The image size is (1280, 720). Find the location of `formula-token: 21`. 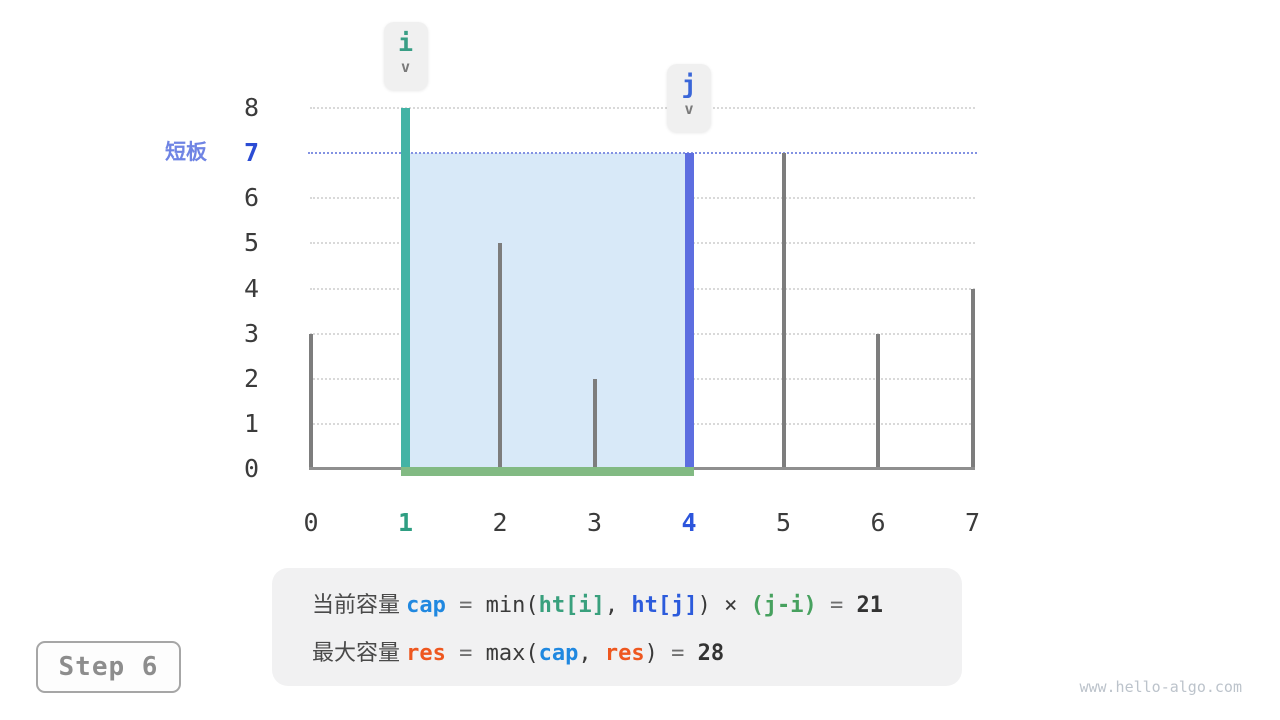

formula-token: 21 is located at coordinates (870, 605).